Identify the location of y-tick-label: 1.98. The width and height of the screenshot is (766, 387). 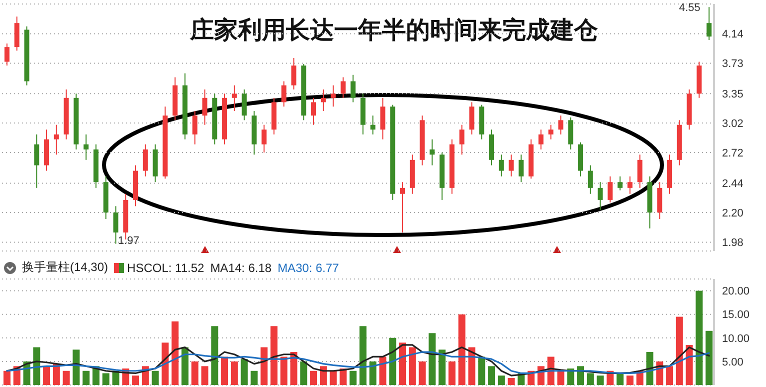
(733, 243).